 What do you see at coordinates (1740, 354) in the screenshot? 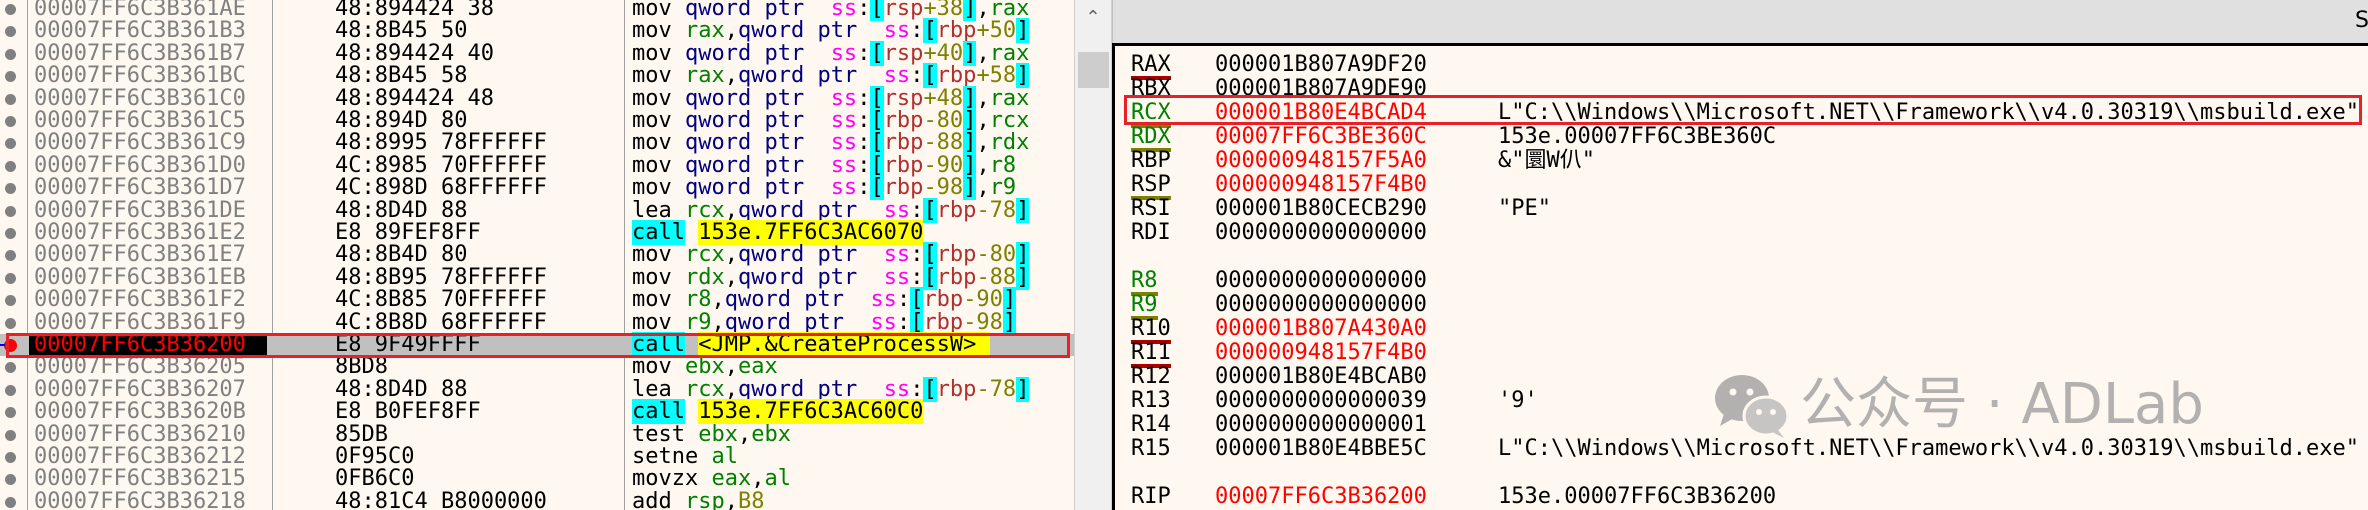
I see `register-row-r11: R11 000000948157F4B0` at bounding box center [1740, 354].